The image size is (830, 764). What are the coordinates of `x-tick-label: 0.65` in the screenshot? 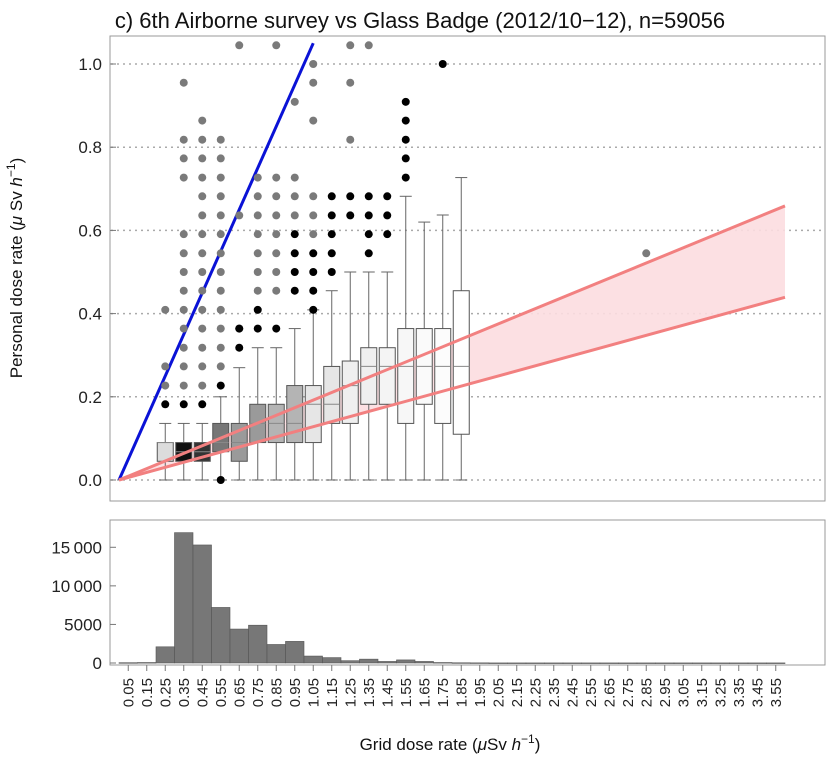 It's located at (239, 692).